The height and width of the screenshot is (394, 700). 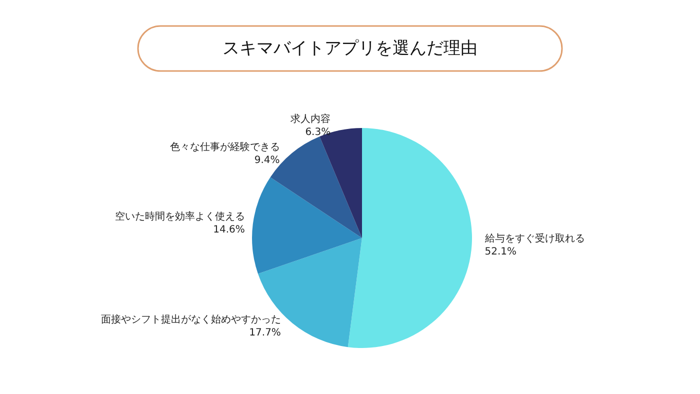 What do you see at coordinates (265, 332) in the screenshot?
I see `data-label: 17.7%` at bounding box center [265, 332].